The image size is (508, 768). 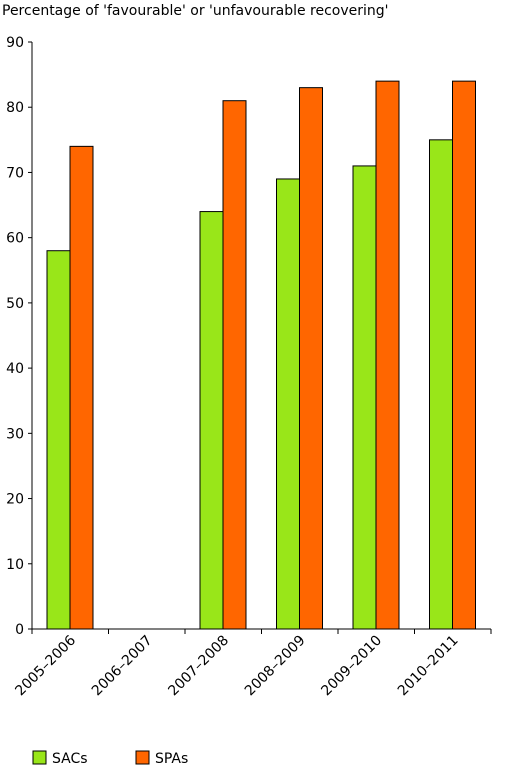 I want to click on x-tick-label: 2007–2008, so click(x=198, y=666).